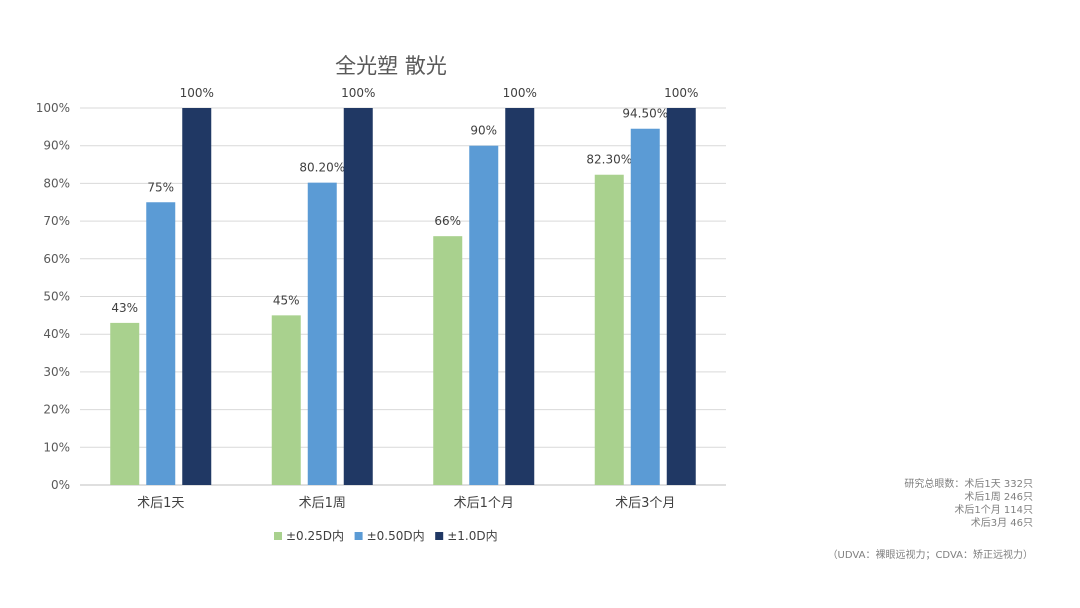 The image size is (1080, 608). Describe the element at coordinates (609, 160) in the screenshot. I see `data-label: 82.30%` at that location.